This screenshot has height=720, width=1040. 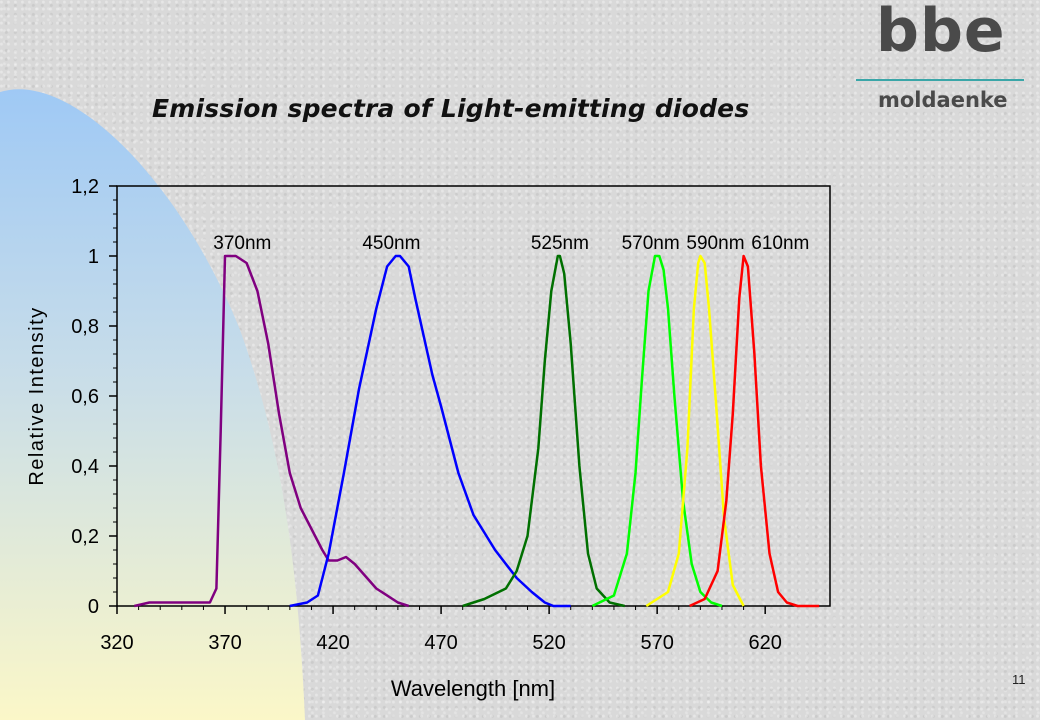 I want to click on peak-label: 590nm, so click(x=715, y=243).